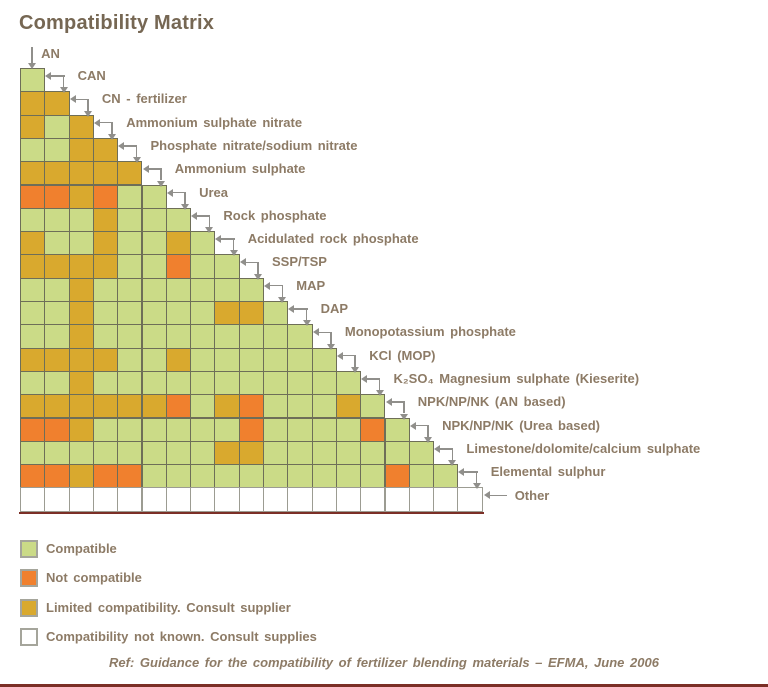 The height and width of the screenshot is (687, 768). What do you see at coordinates (91, 75) in the screenshot?
I see `material-label: CAN` at bounding box center [91, 75].